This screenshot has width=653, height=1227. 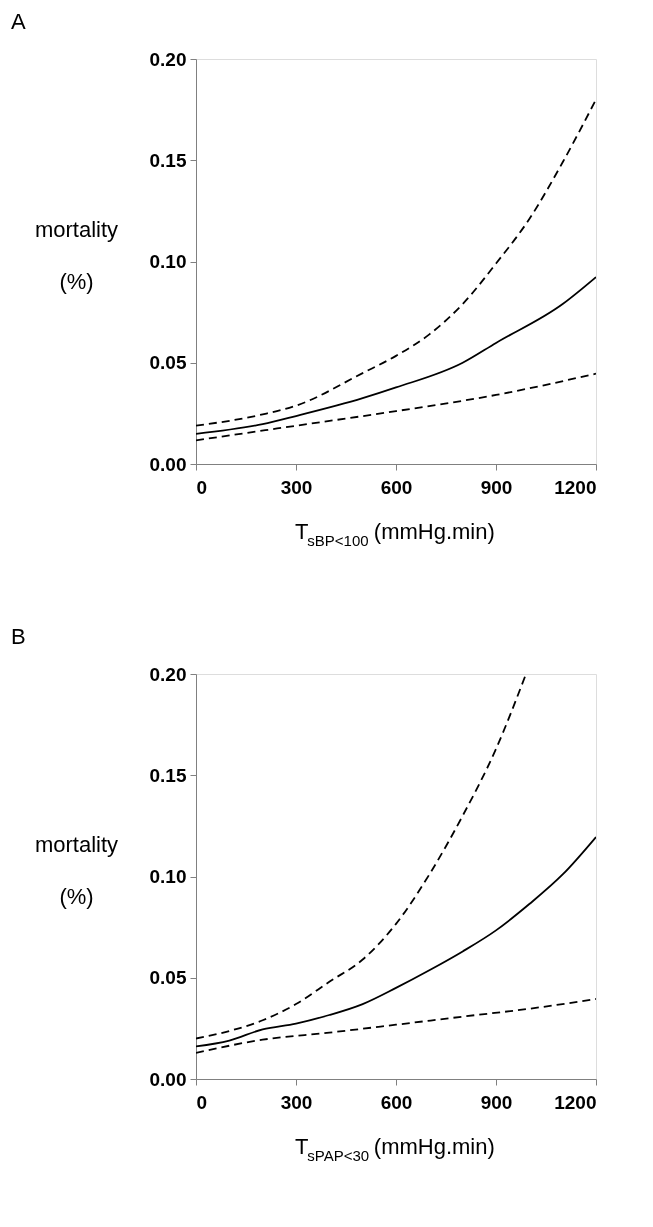 I want to click on text: A, so click(x=18, y=21).